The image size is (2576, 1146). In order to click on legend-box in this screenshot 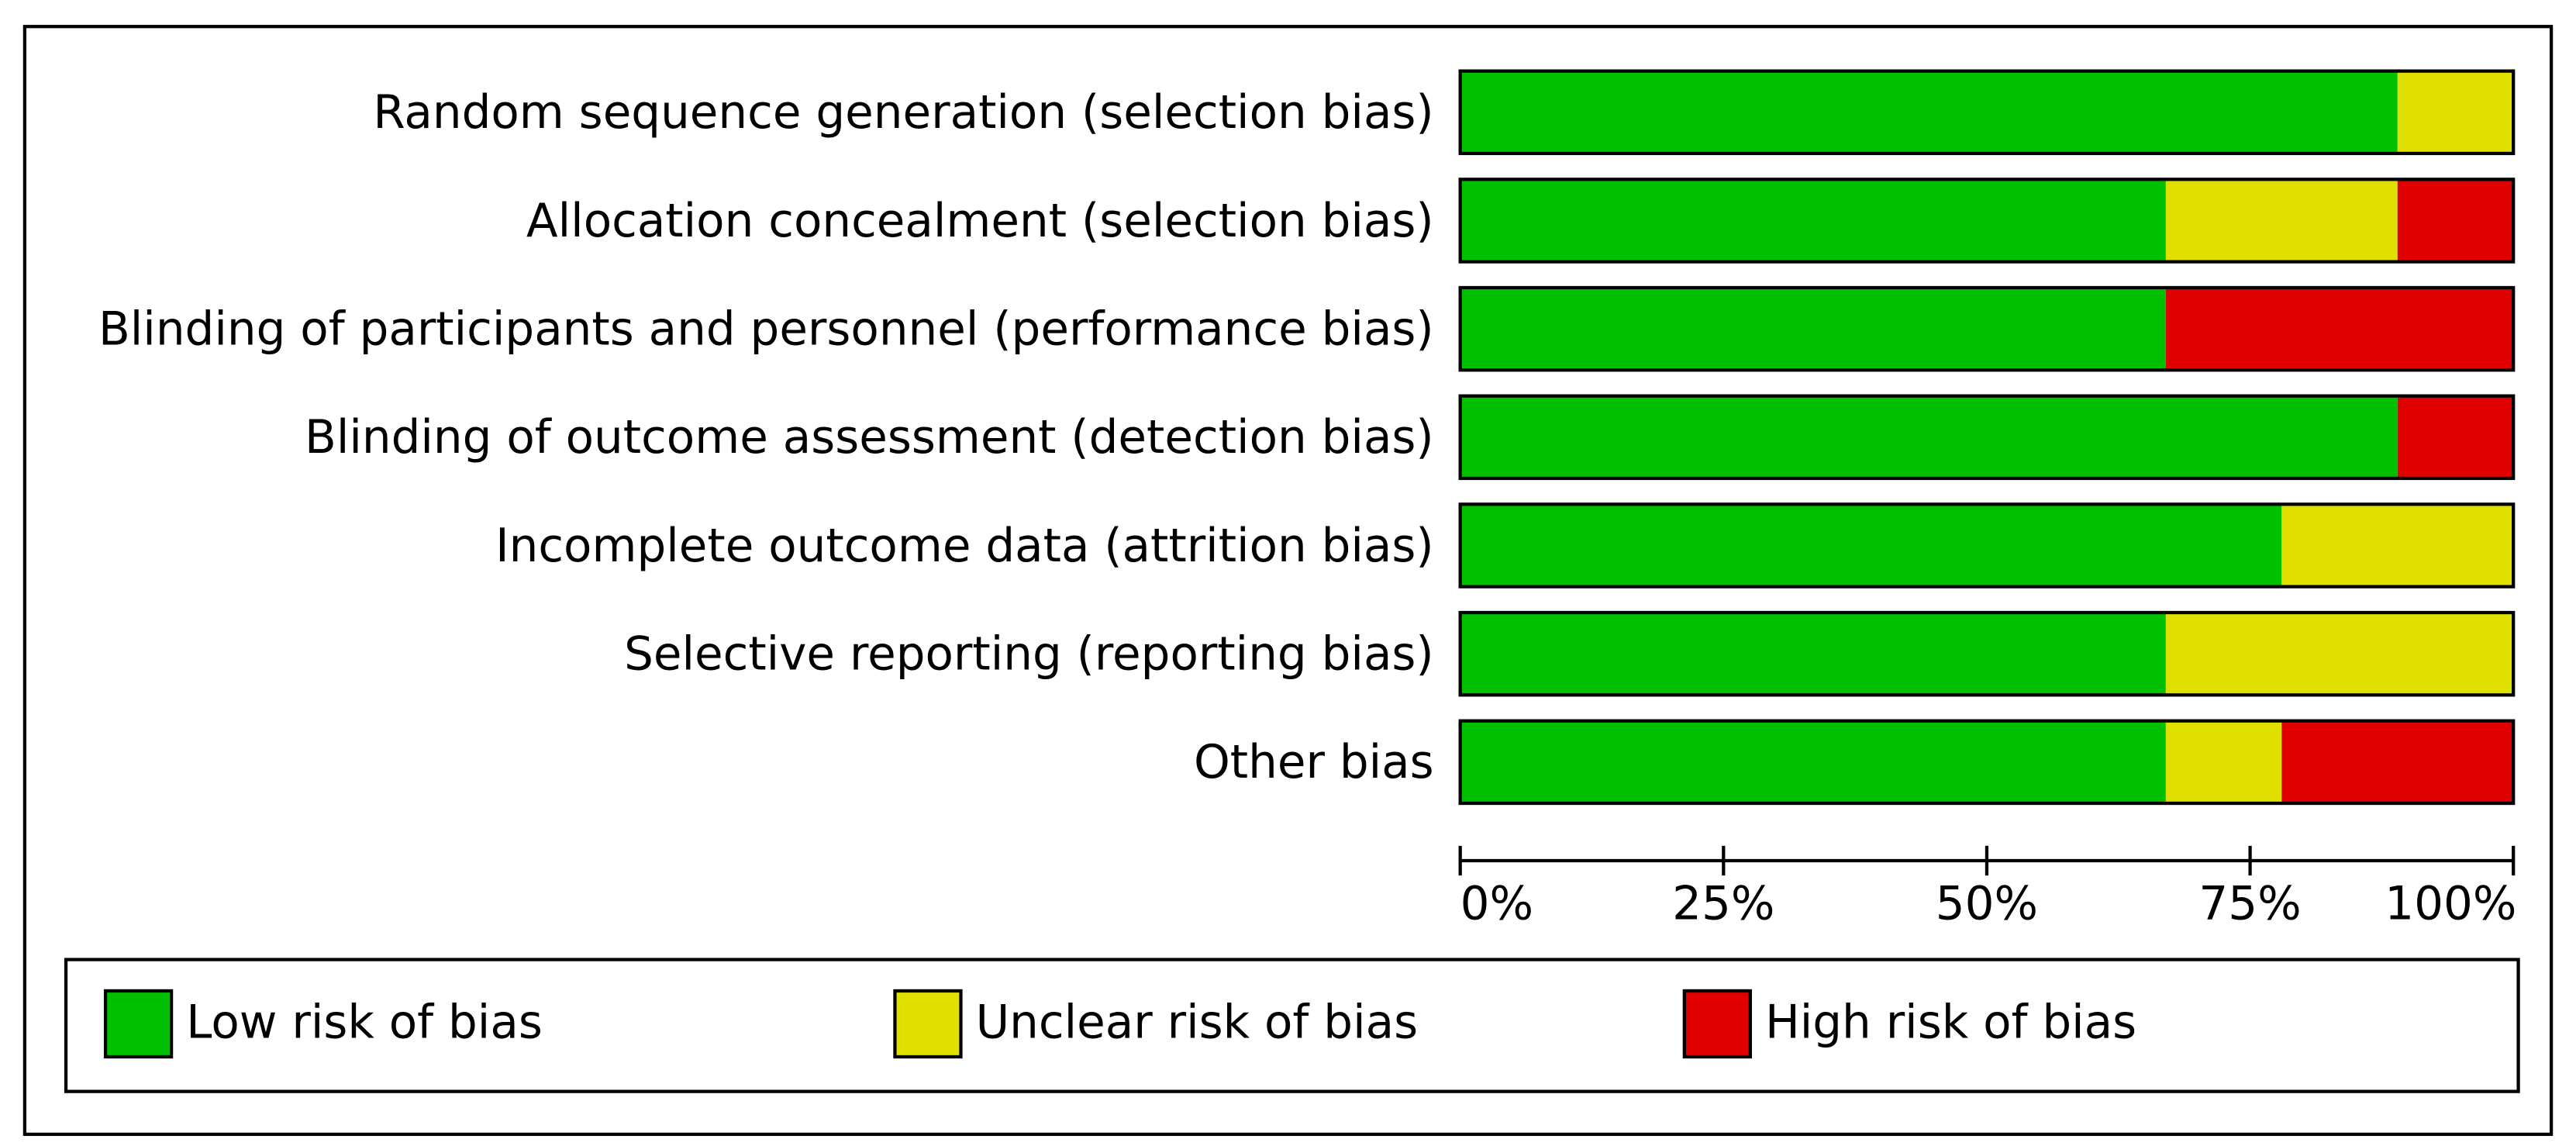, I will do `click(1292, 1025)`.